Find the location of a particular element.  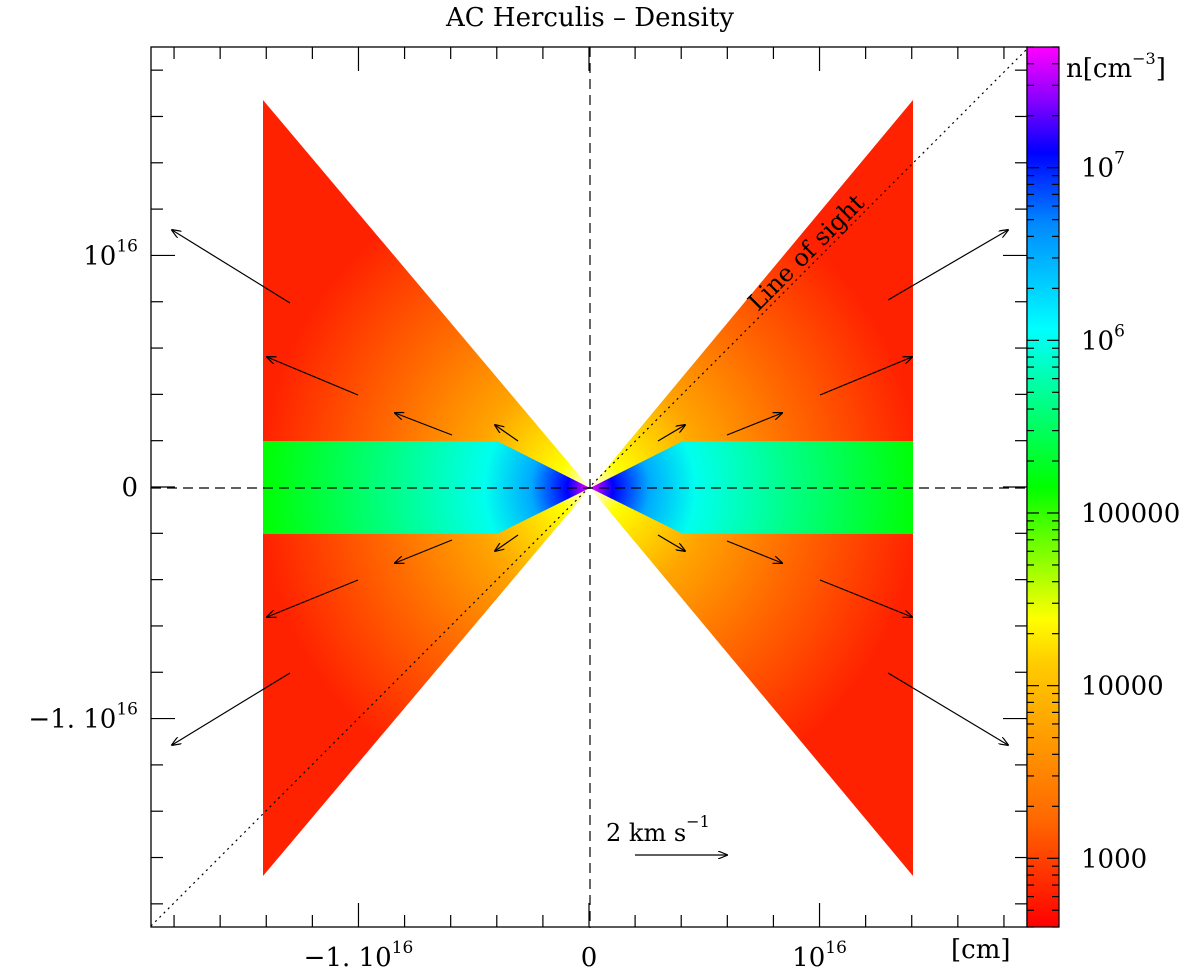

colorbar is located at coordinates (1043, 487).